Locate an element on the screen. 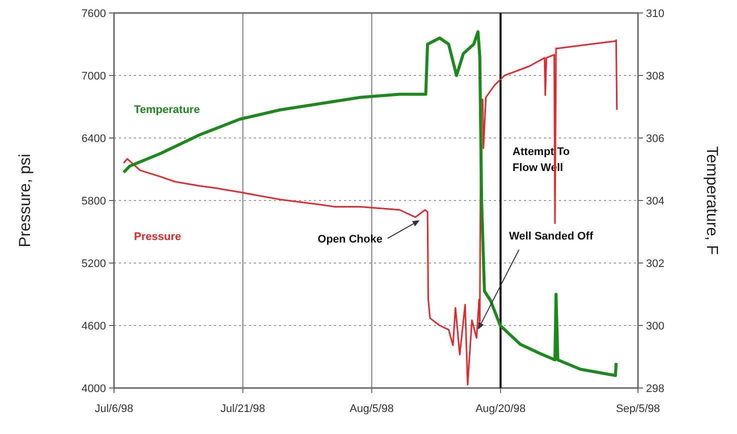 Image resolution: width=737 pixels, height=434 pixels. y-tick-label: 4600 is located at coordinates (94, 326).